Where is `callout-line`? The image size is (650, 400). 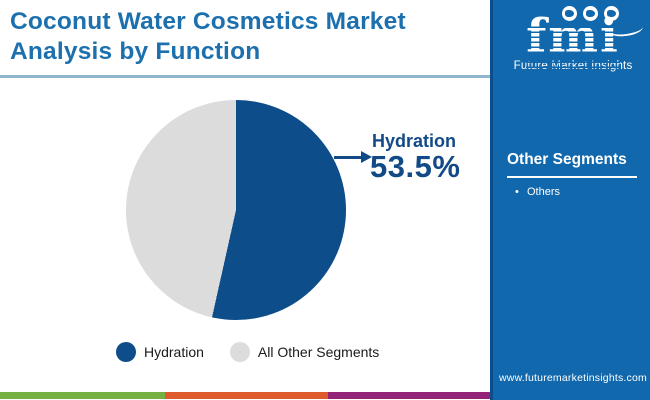 callout-line is located at coordinates (348, 157).